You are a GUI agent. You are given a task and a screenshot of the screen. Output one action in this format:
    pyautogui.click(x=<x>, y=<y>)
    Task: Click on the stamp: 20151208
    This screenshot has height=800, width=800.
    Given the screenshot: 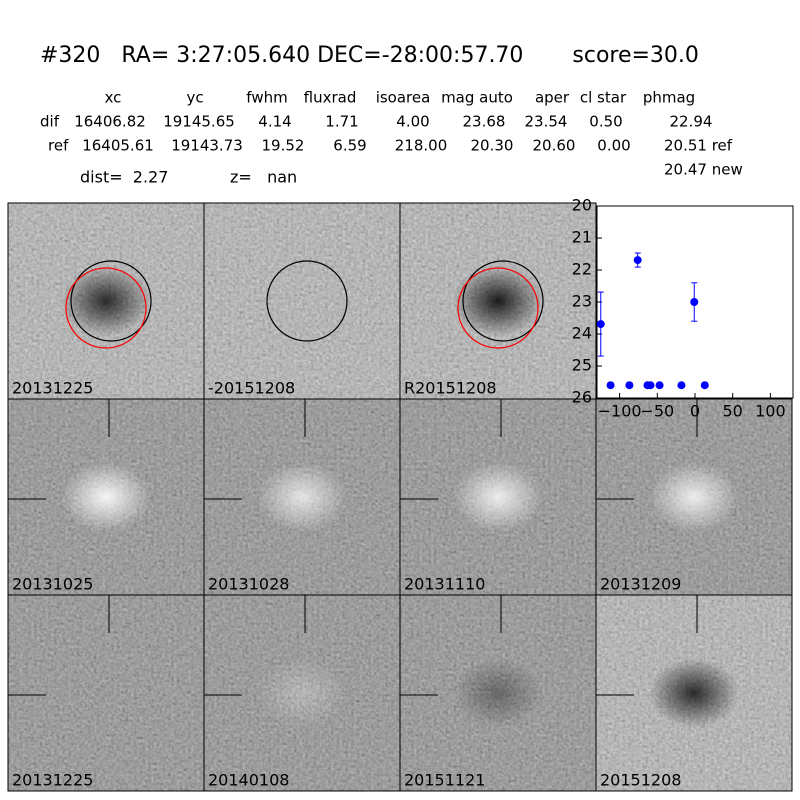 What is the action you would take?
    pyautogui.click(x=694, y=693)
    